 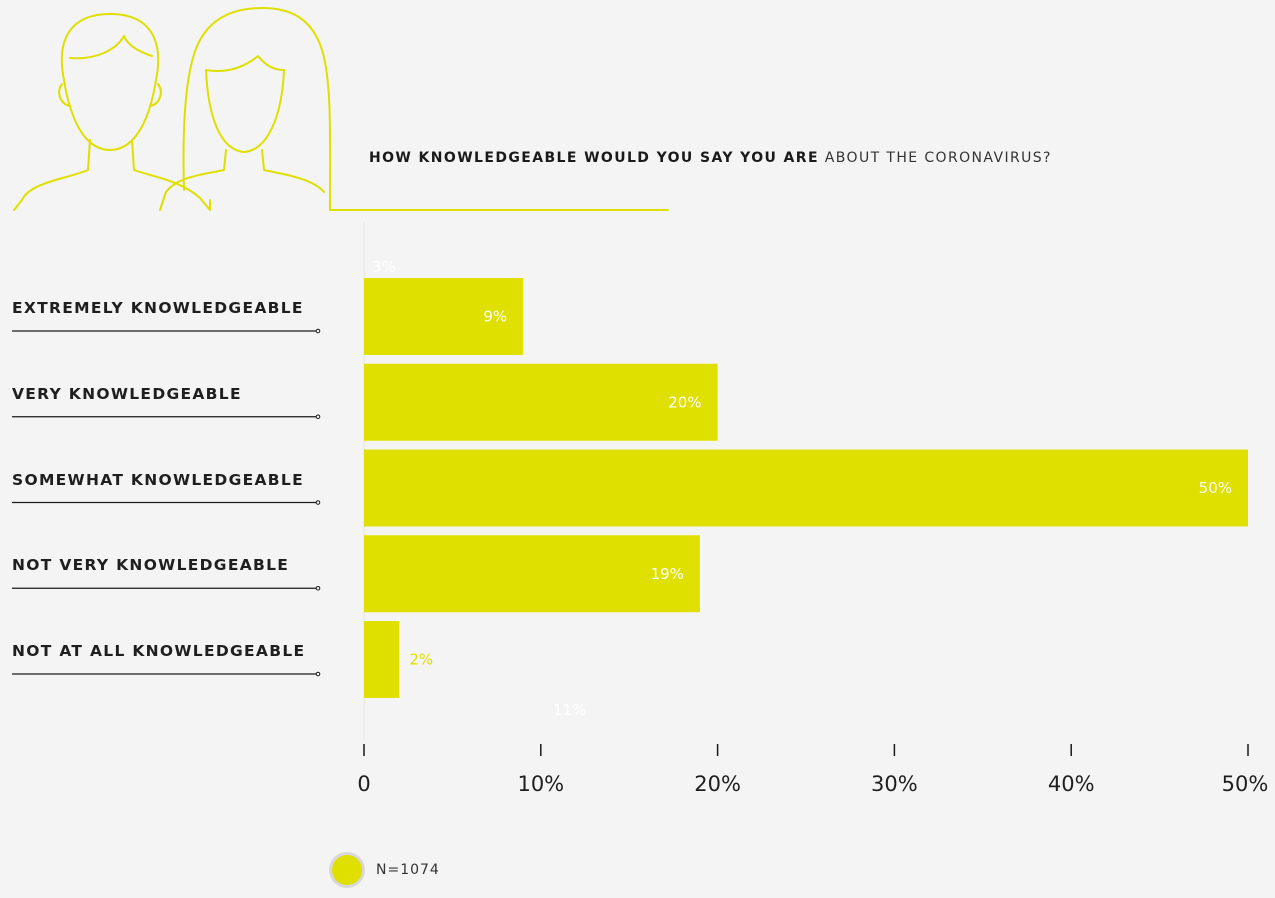 I want to click on legend-label: N=1074, so click(x=408, y=870).